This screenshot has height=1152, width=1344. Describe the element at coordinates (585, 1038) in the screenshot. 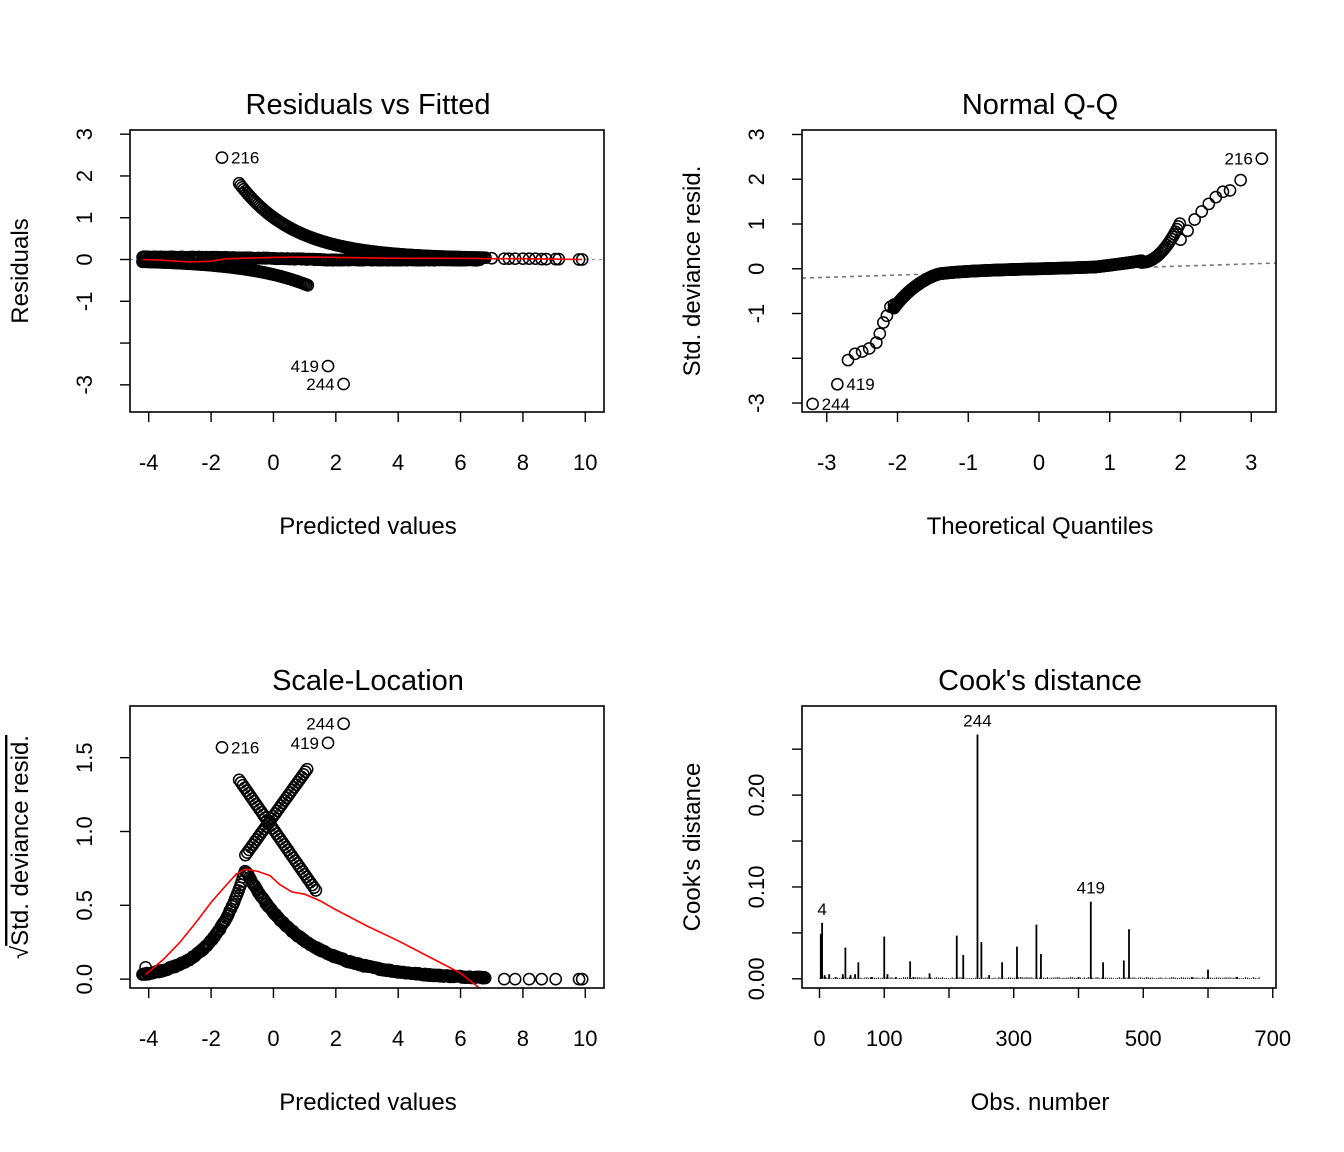

I see `x-tick-label: 10` at that location.